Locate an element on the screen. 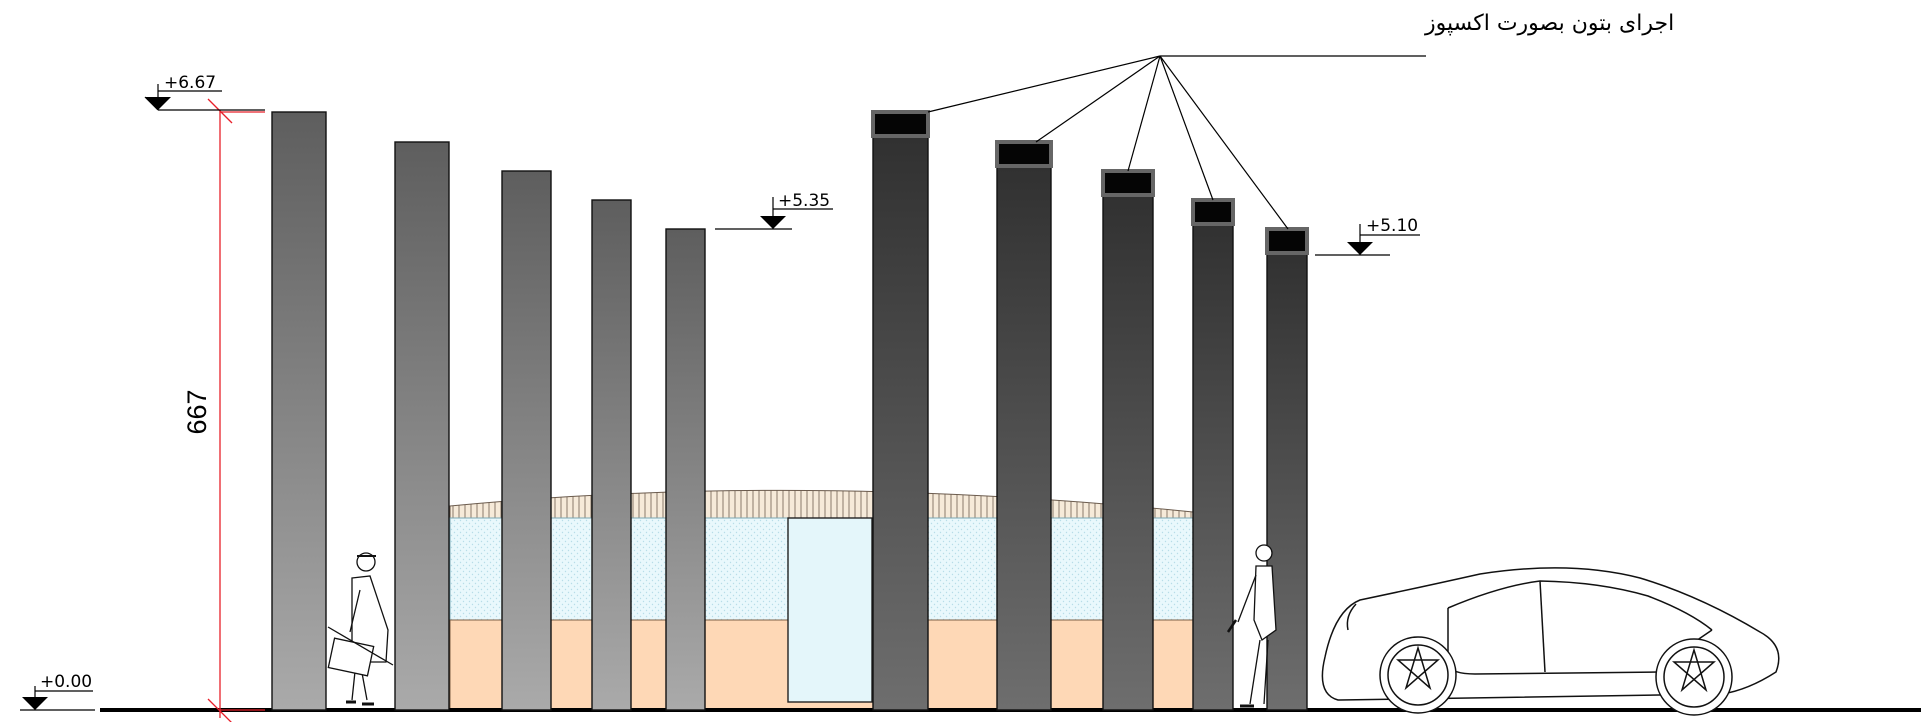 The height and width of the screenshot is (722, 1921). svg-text: +5.10 is located at coordinates (1392, 226).